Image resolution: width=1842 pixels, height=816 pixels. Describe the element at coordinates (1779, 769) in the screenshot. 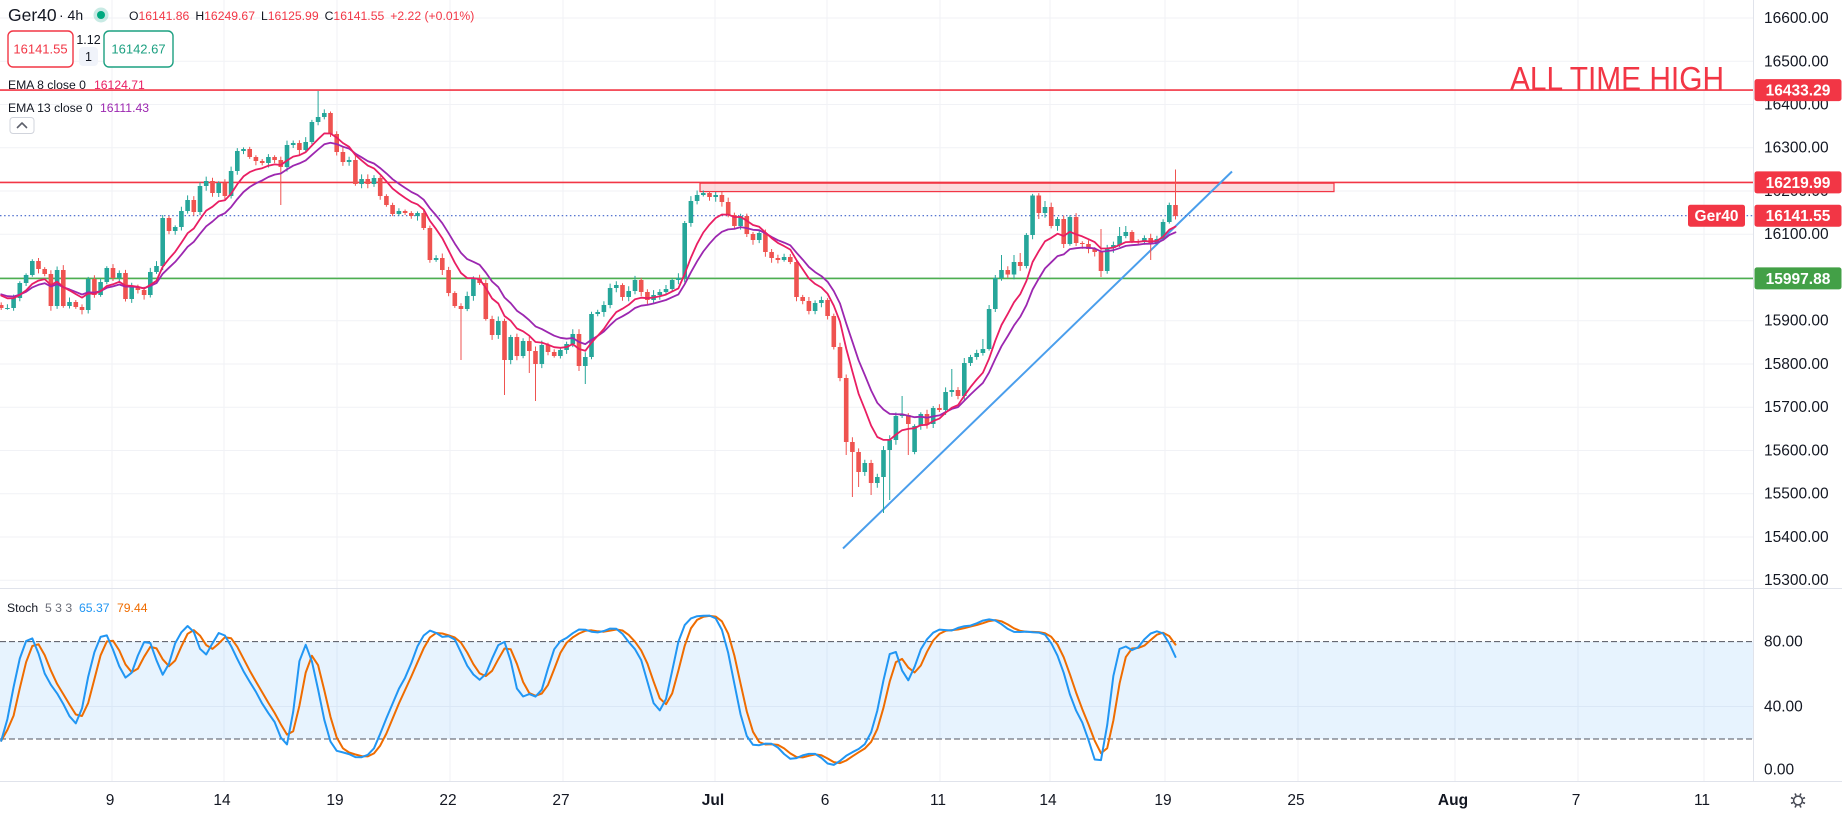

I see `svg-text: 0.00` at that location.